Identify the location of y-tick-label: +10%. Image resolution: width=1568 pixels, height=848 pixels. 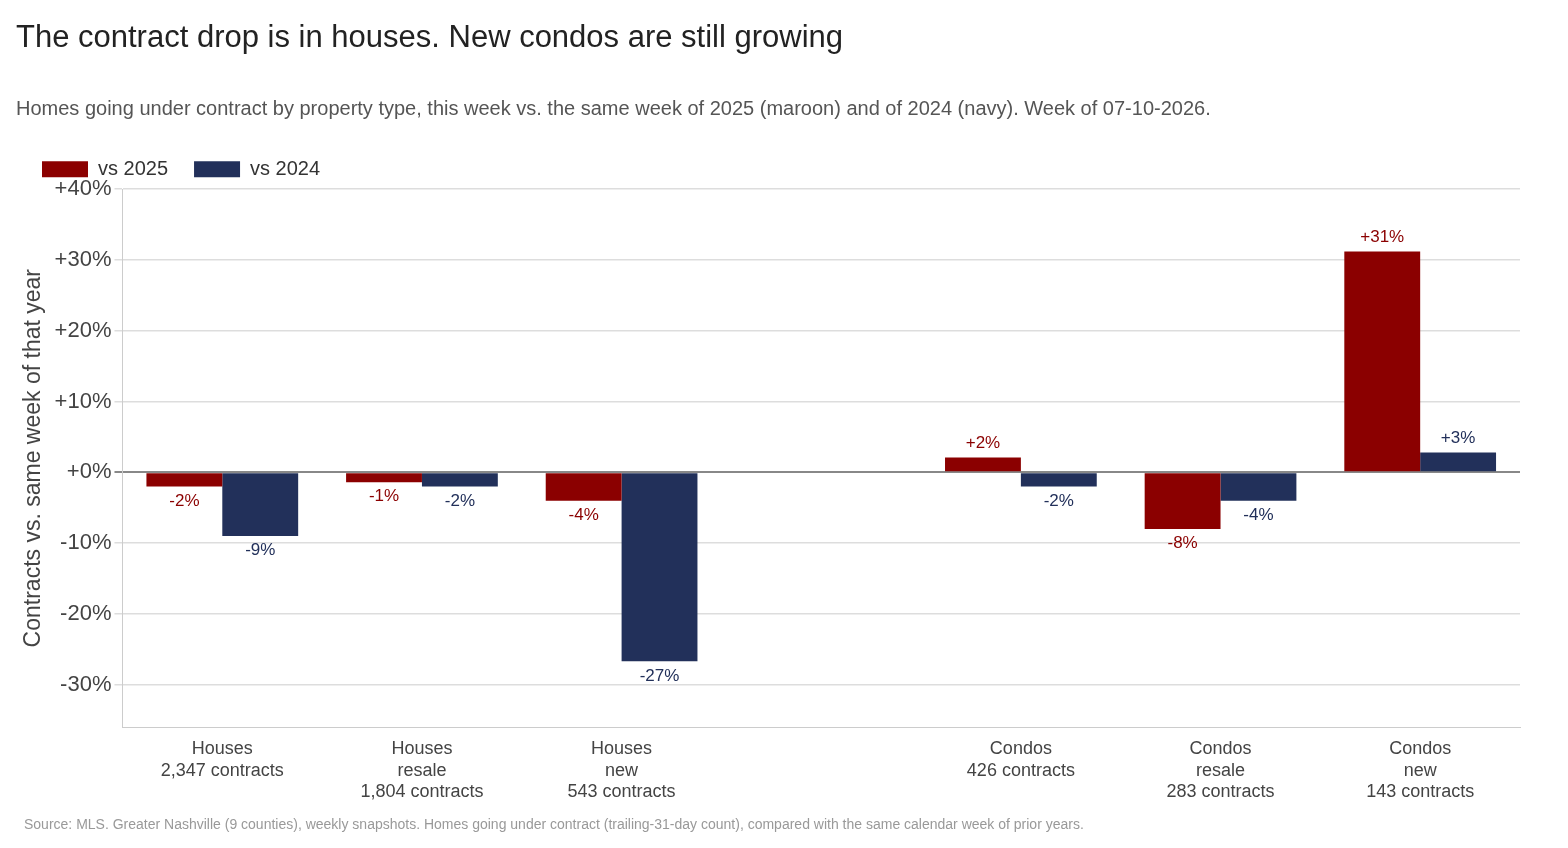
(83, 400).